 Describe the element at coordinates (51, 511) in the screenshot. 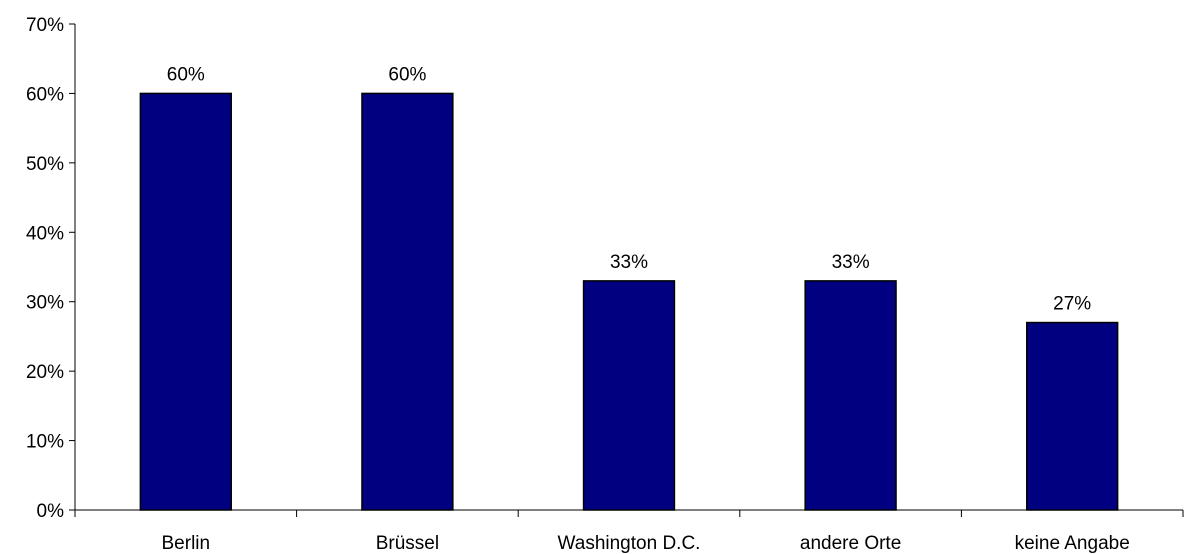

I see `y-tick-label: 0%` at that location.